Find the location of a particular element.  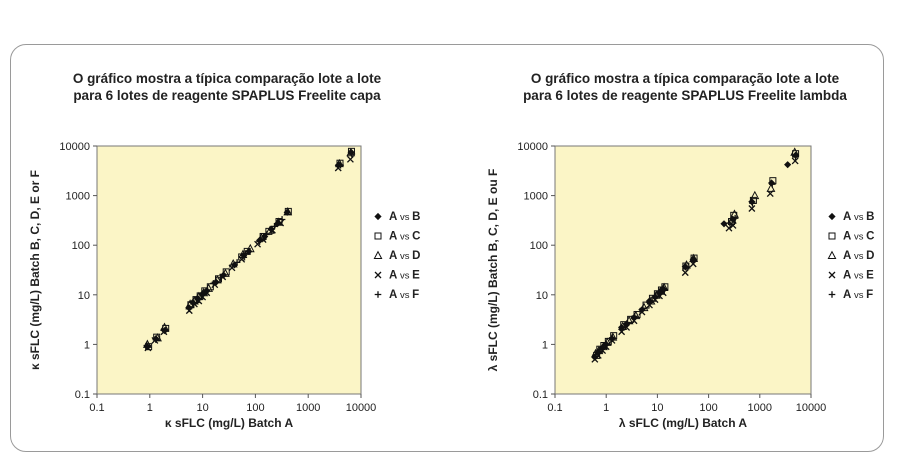

y-axis-label: λ sFLC (mg/L) Batch B, C, D, E ou F is located at coordinates (493, 270).